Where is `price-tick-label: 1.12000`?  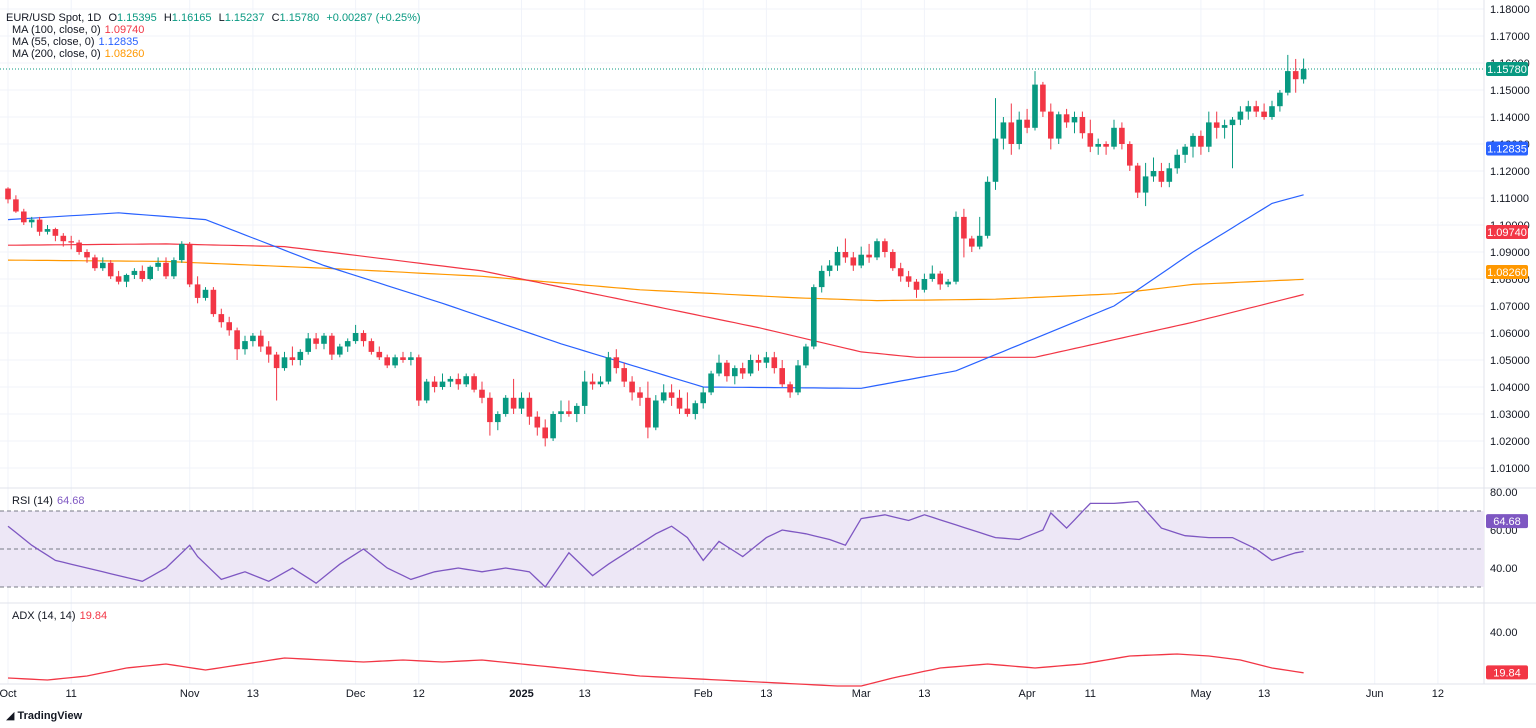
price-tick-label: 1.12000 is located at coordinates (1510, 172).